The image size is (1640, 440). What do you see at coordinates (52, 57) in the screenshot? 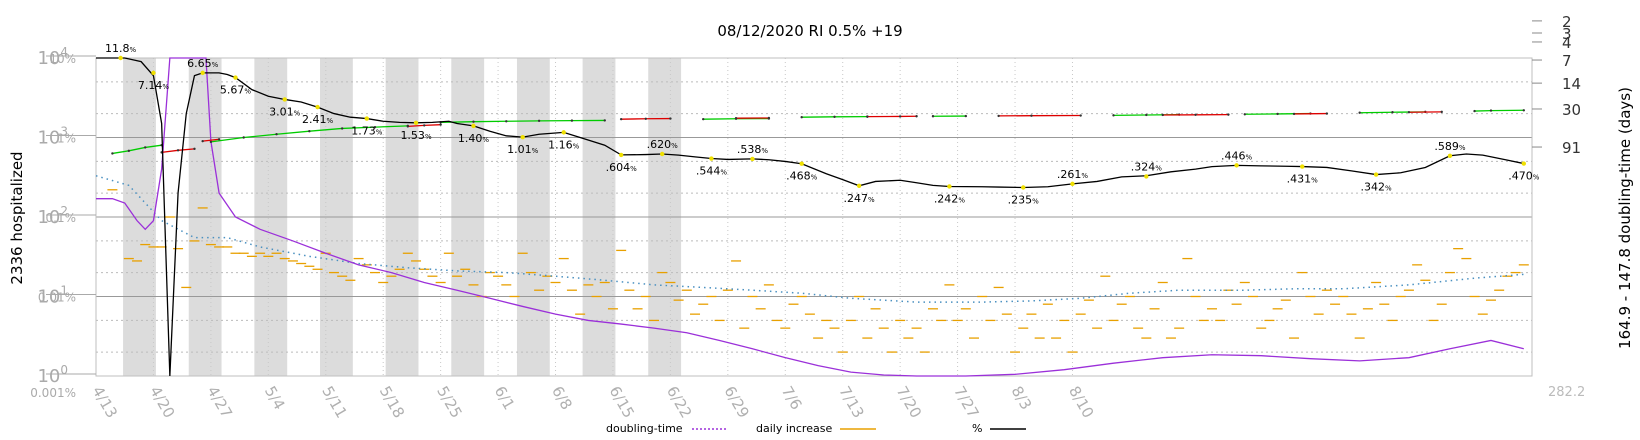
I see `y-left-tick-4: 10⁴` at bounding box center [52, 57].